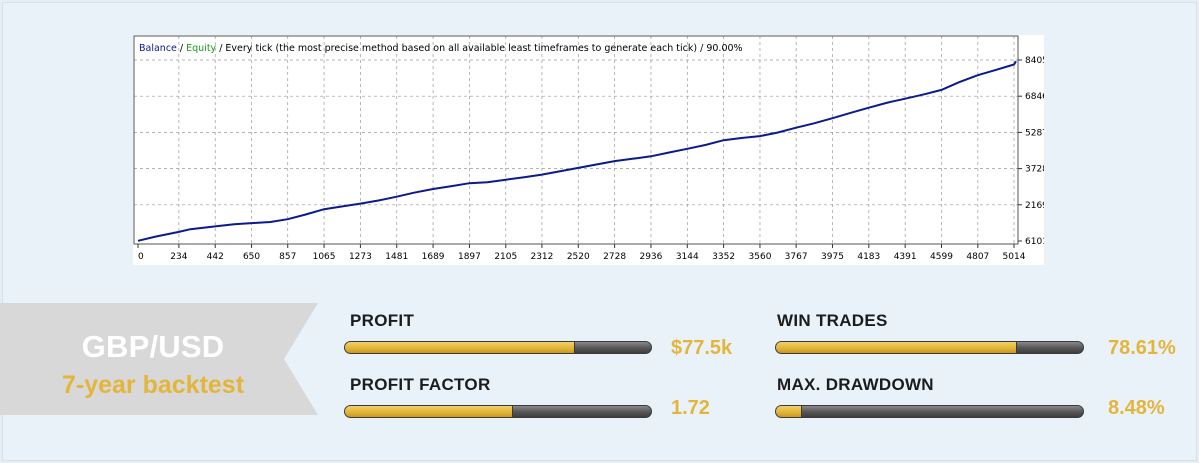 This screenshot has width=1199, height=463. What do you see at coordinates (789, 411) in the screenshot?
I see `max-drawdown-bar-fill` at bounding box center [789, 411].